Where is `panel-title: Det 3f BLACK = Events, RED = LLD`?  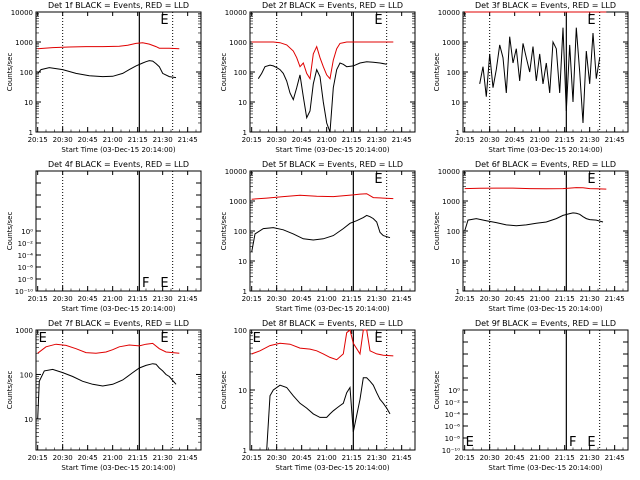
panel-title: Det 3f BLACK = Events, RED = LLD is located at coordinates (545, 5).